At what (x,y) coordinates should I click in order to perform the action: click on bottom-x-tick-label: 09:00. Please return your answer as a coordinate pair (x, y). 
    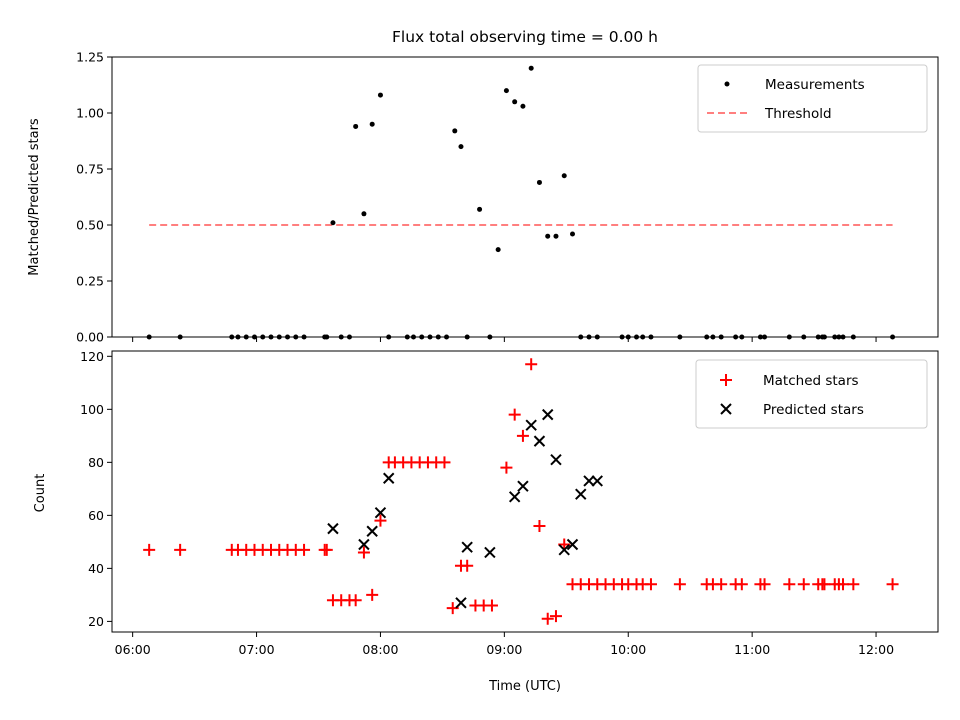
    Looking at the image, I should click on (504, 649).